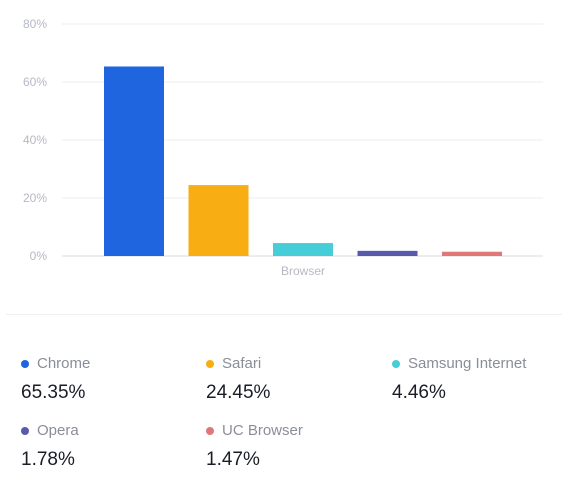 Image resolution: width=582 pixels, height=488 pixels. I want to click on y-tick-label: 20%, so click(35, 198).